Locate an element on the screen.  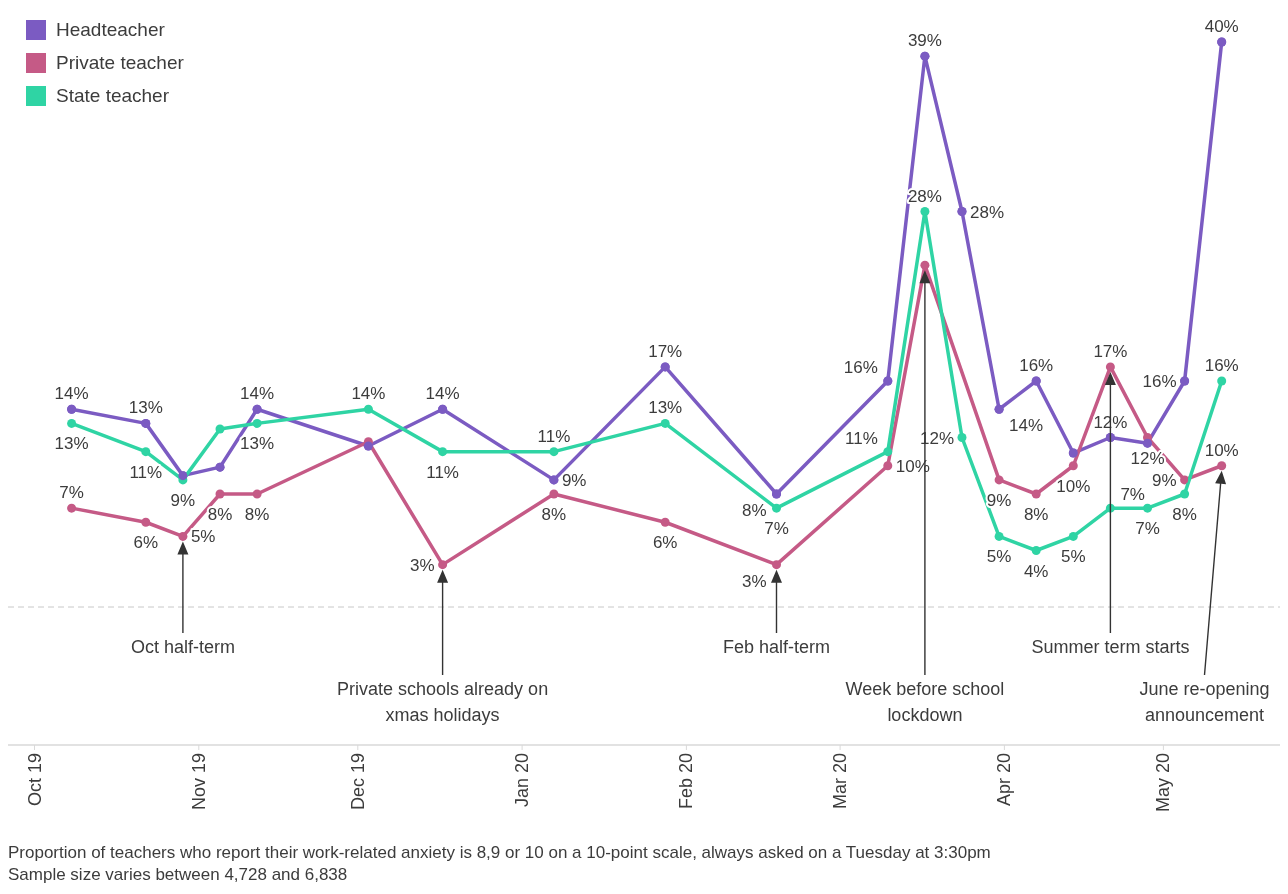
x-tick-label: May 20 is located at coordinates (1163, 783).